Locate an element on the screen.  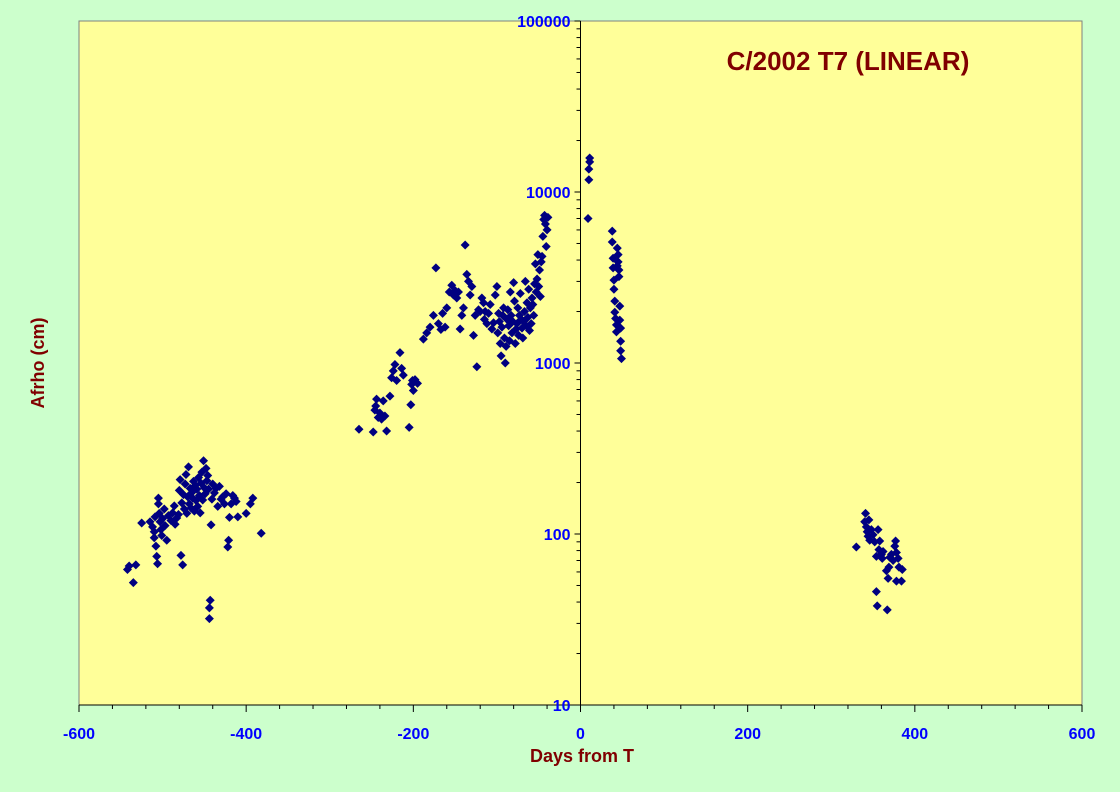
chart-title: C/2002 T7 (LINEAR) is located at coordinates (848, 61).